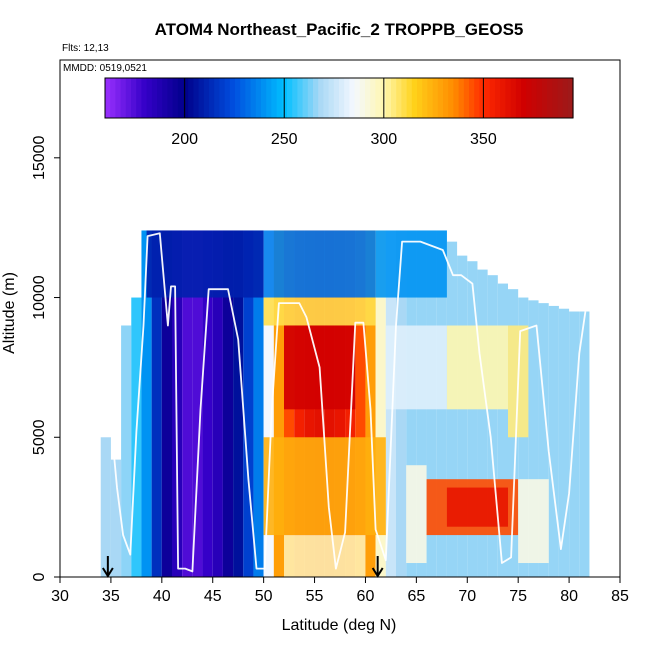 Image resolution: width=650 pixels, height=650 pixels. What do you see at coordinates (39, 297) in the screenshot?
I see `y-tick-label: 10000` at bounding box center [39, 297].